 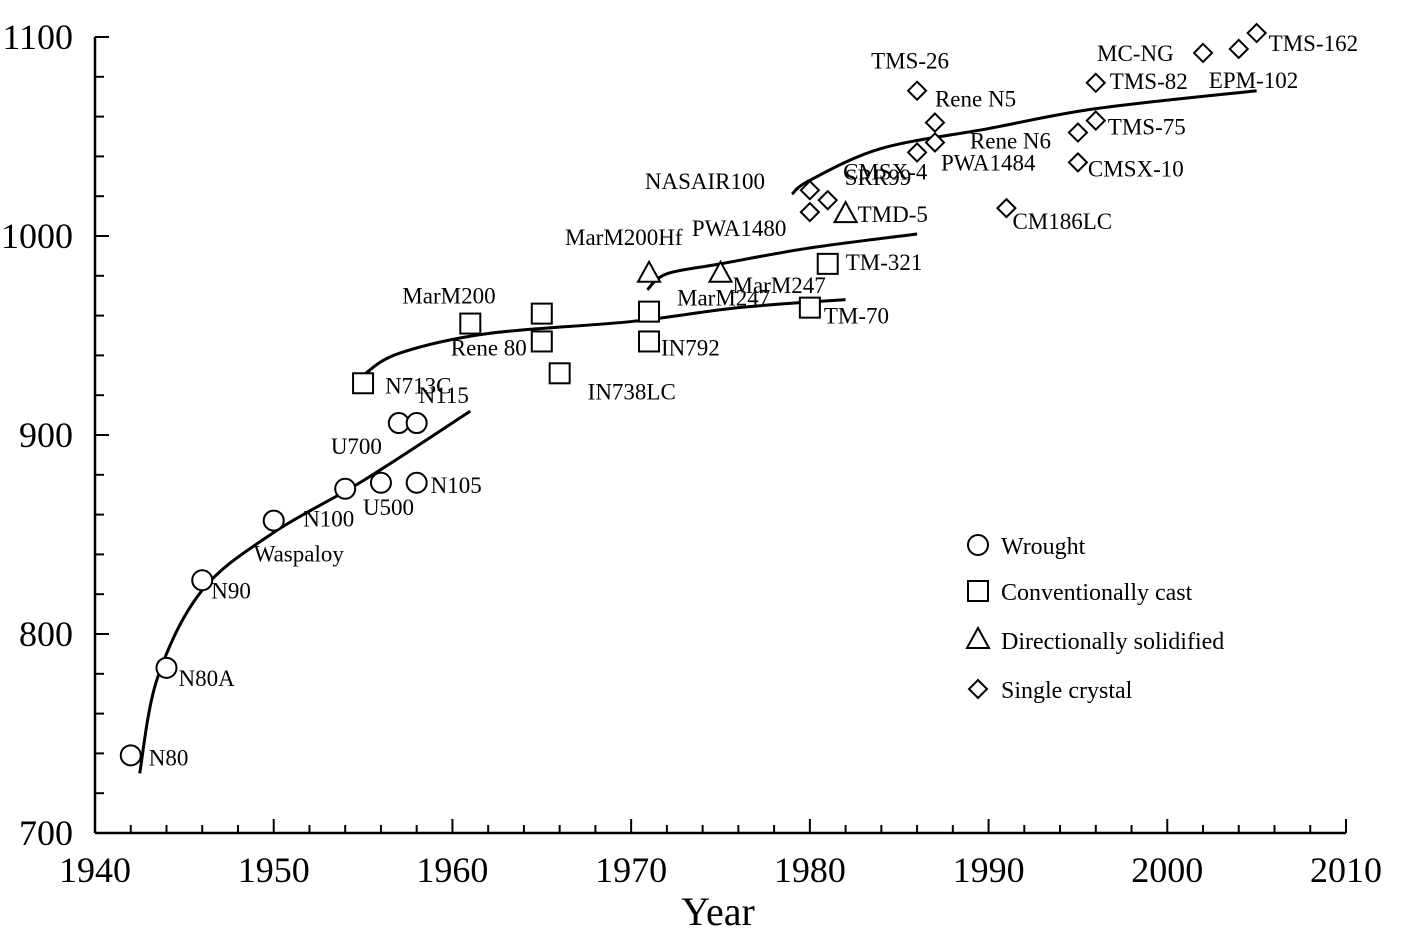 I want to click on point-label-n105: N105, so click(x=456, y=485).